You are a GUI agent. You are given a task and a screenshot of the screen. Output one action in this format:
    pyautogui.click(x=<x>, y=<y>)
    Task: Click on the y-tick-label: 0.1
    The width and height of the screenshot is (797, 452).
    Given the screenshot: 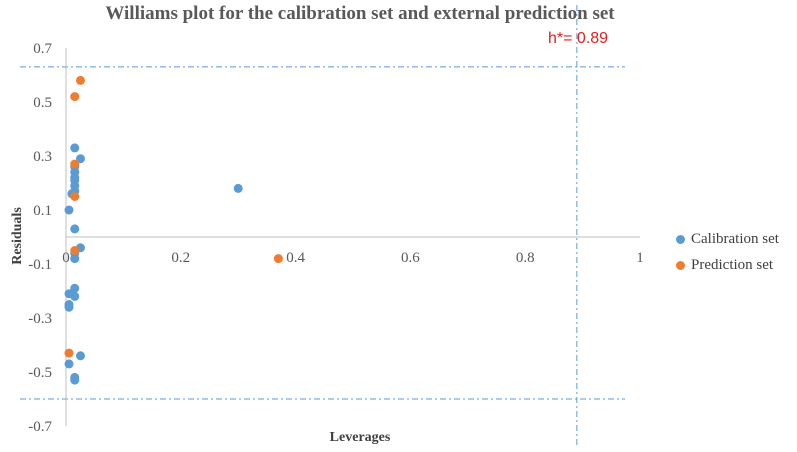 What is the action you would take?
    pyautogui.click(x=42, y=211)
    